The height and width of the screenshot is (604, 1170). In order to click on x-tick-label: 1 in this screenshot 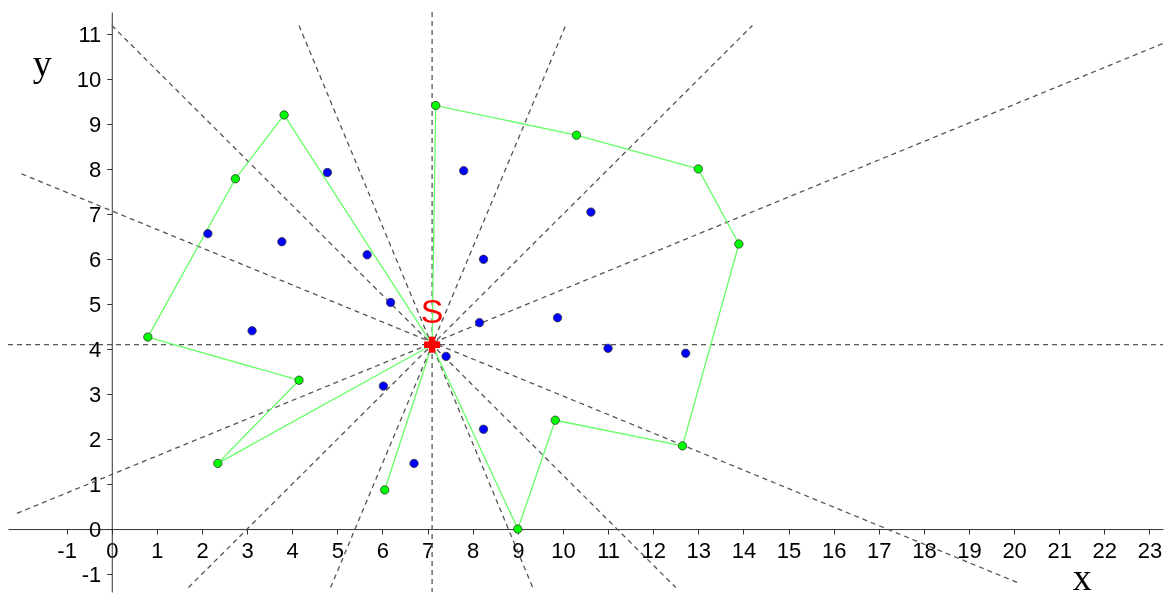, I will do `click(157, 550)`.